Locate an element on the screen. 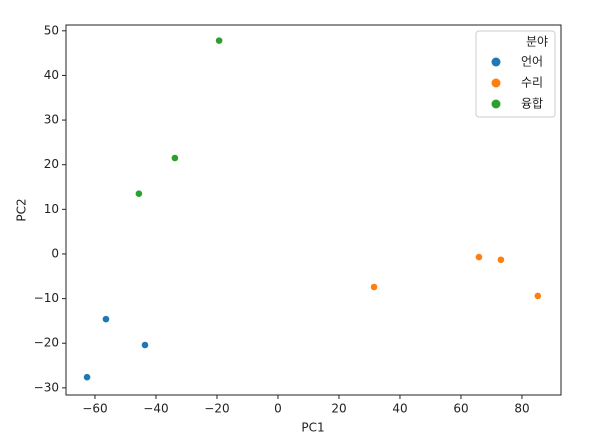 The image size is (589, 446). y-tick-label: 0 is located at coordinates (55, 253).